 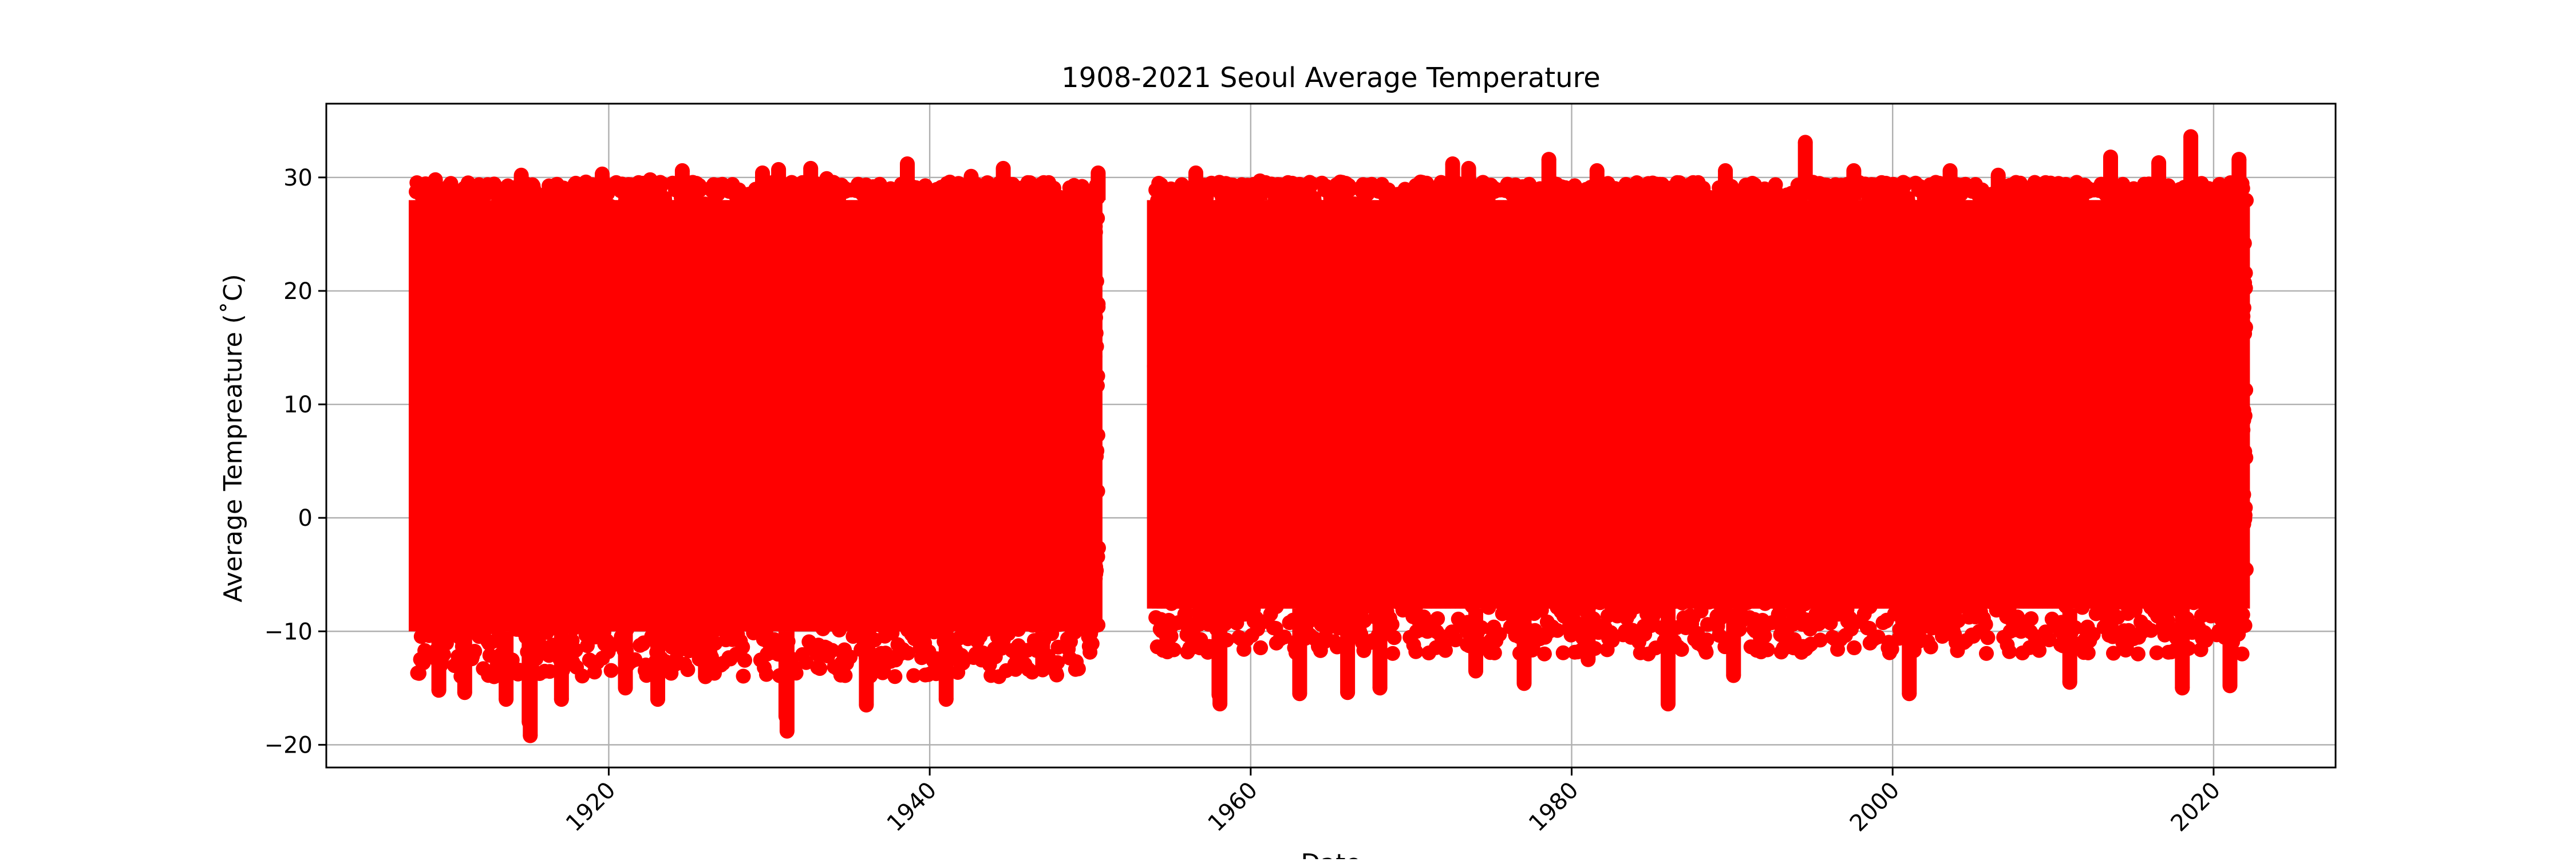 I want to click on x-axis-label: Date, so click(x=1331, y=854).